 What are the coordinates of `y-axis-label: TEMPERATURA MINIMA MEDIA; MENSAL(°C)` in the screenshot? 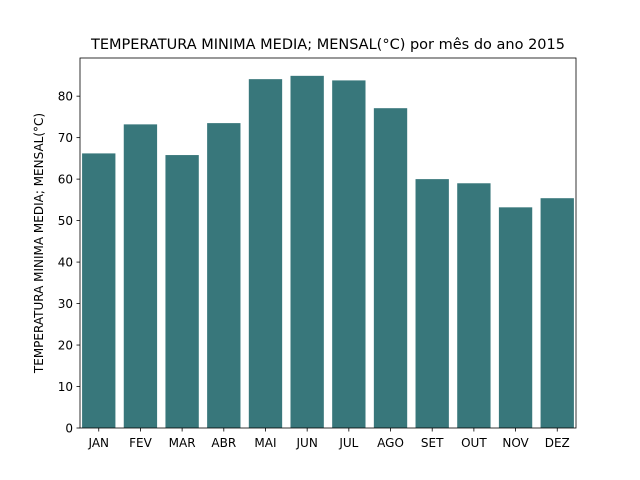 It's located at (39, 243).